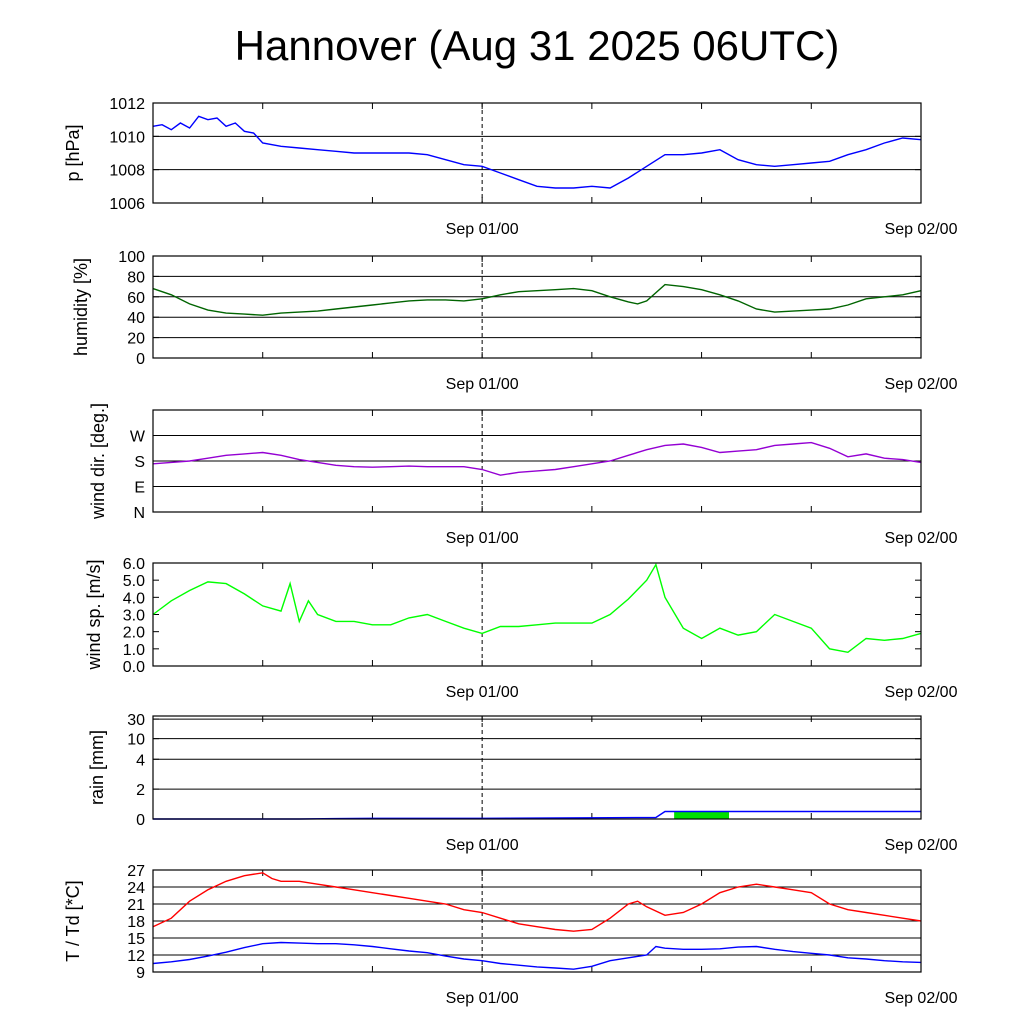  Describe the element at coordinates (136, 939) in the screenshot. I see `y-tick-label: 15` at that location.